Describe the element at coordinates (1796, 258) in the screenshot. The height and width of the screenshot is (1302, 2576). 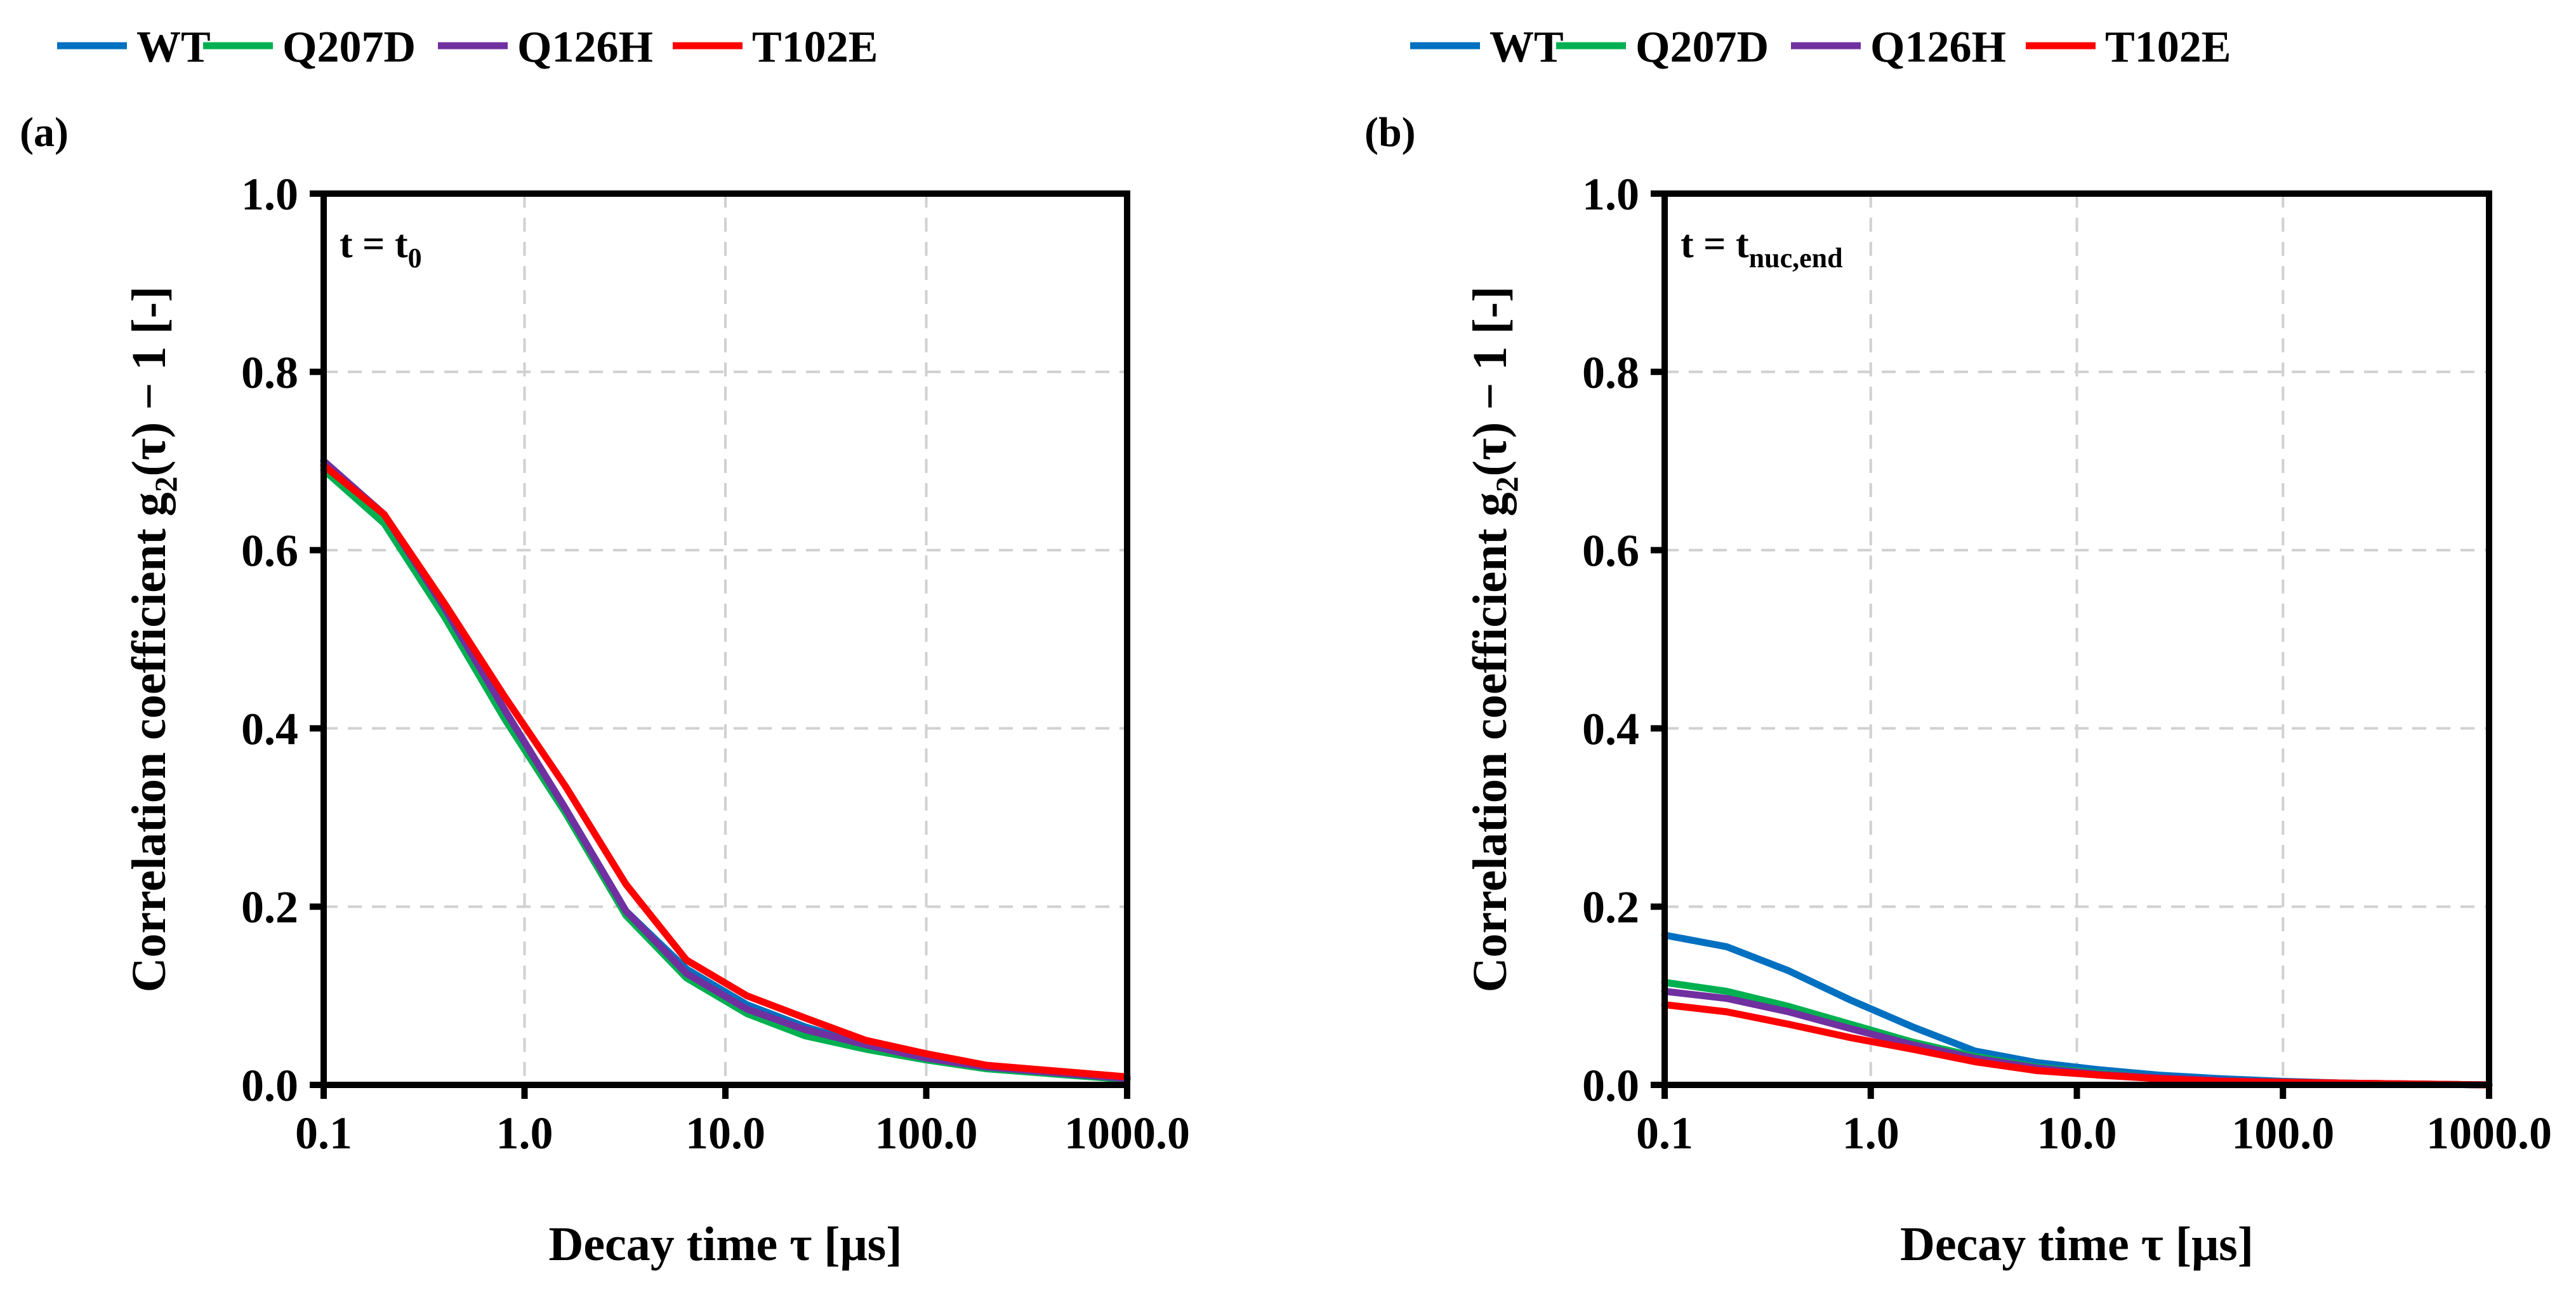
I see `annotation-sub: nuc,end` at that location.